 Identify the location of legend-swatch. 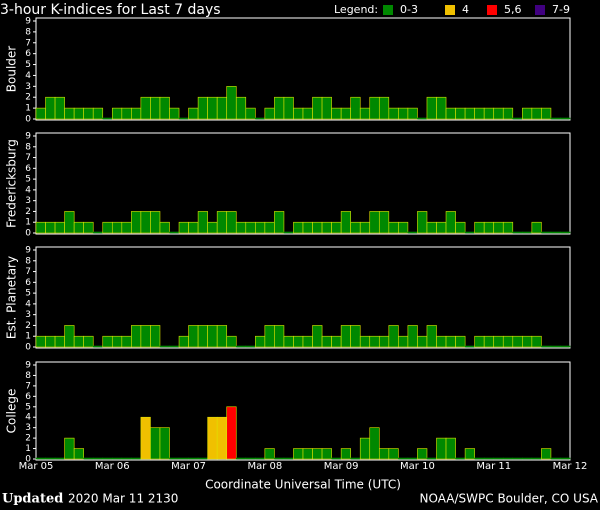
(450, 10).